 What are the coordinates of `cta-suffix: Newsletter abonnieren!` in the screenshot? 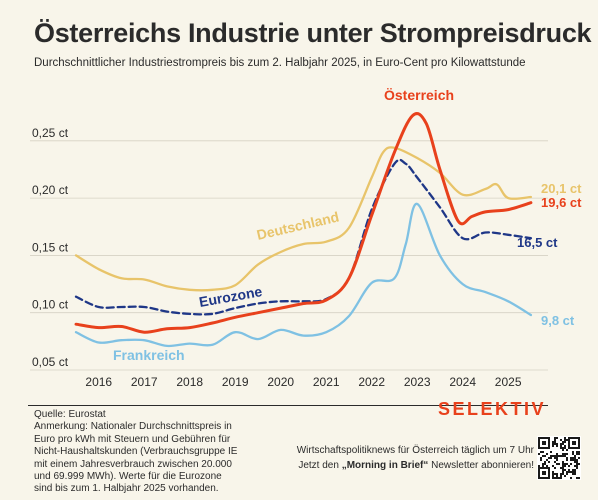 It's located at (481, 465).